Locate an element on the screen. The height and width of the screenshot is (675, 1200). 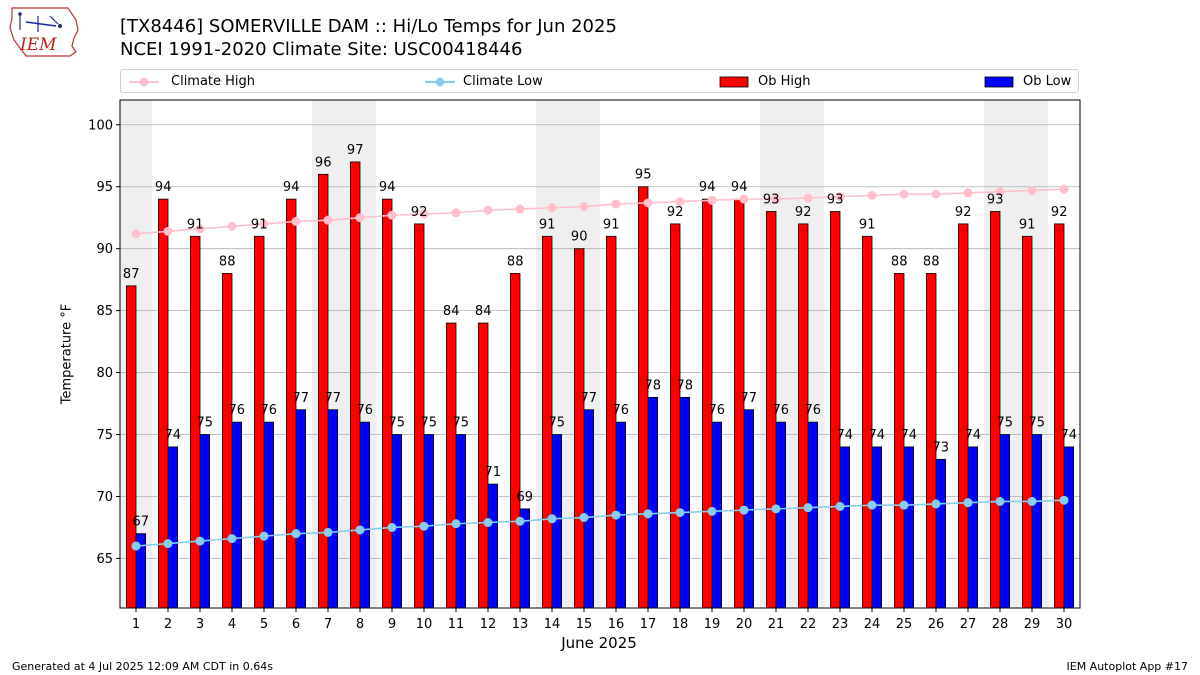
ob-low-label: 77 is located at coordinates (301, 398).